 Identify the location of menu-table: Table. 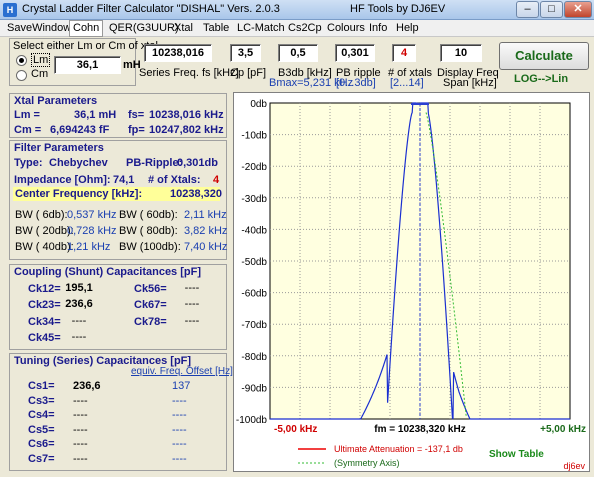
(216, 28).